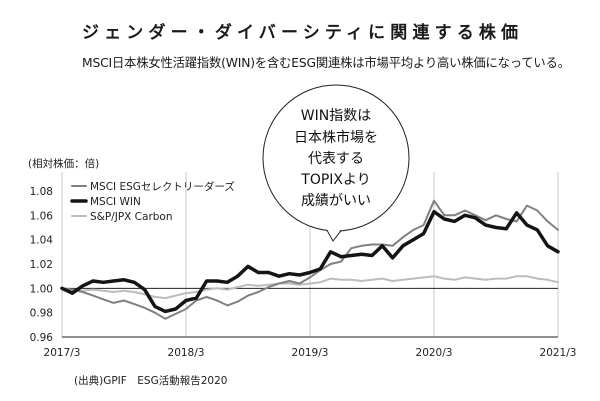  I want to click on series-line-sp-jpx-carbon, so click(310, 287).